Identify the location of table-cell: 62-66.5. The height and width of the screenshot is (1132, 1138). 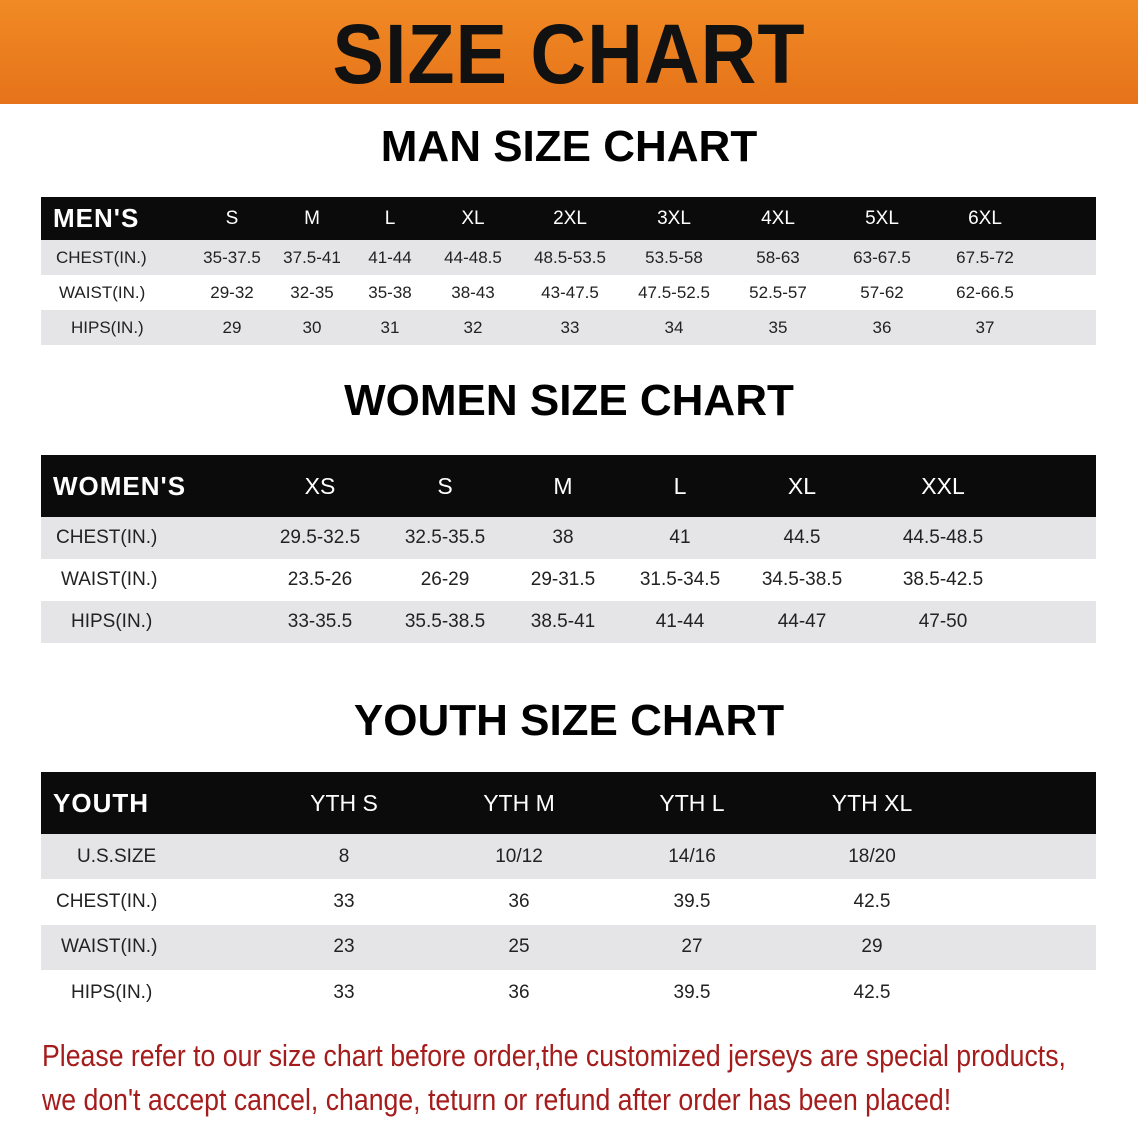
(985, 292).